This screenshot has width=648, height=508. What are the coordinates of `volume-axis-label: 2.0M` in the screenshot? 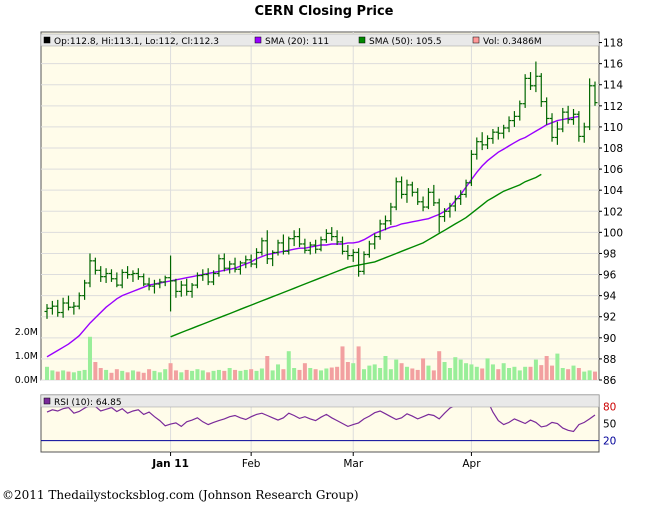 It's located at (26, 332).